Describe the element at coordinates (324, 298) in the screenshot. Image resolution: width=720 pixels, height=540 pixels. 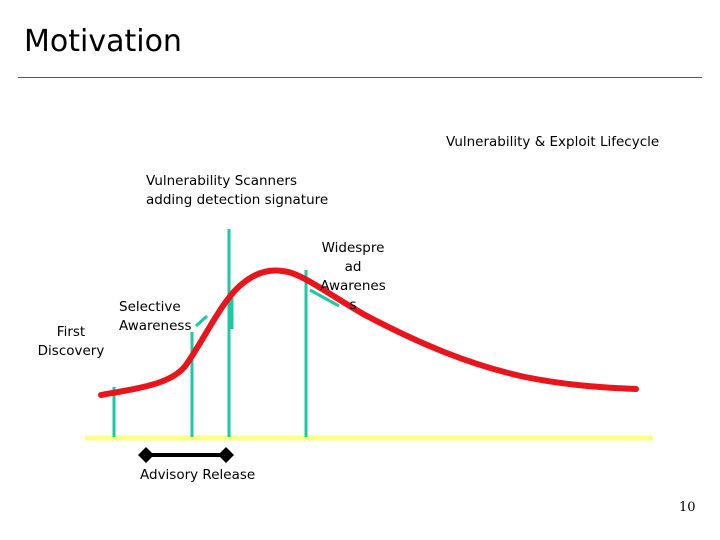
I see `leader-widespread` at that location.